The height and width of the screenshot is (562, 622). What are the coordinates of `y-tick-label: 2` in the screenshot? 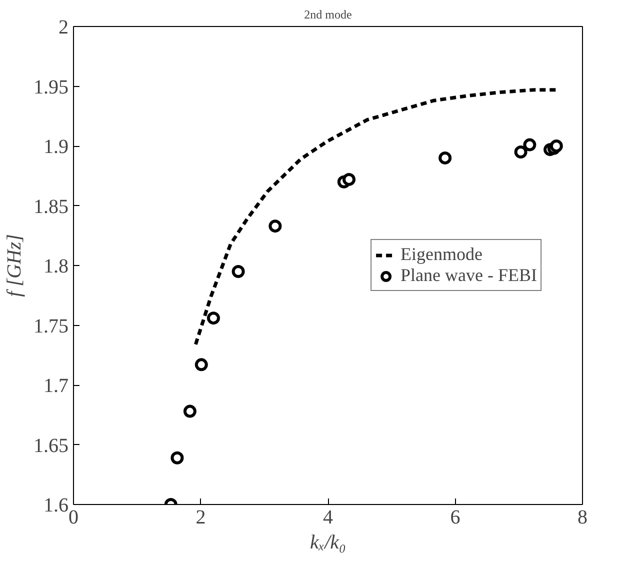 It's located at (63, 27).